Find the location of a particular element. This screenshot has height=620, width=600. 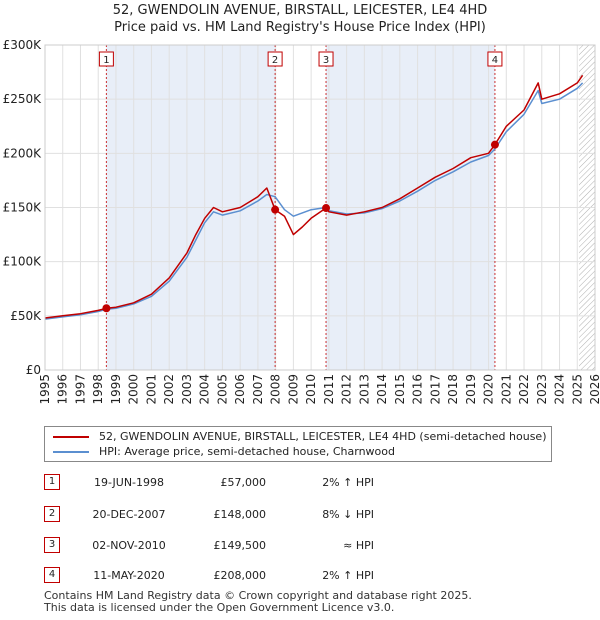

y-tick-label: £50K is located at coordinates (26, 316).